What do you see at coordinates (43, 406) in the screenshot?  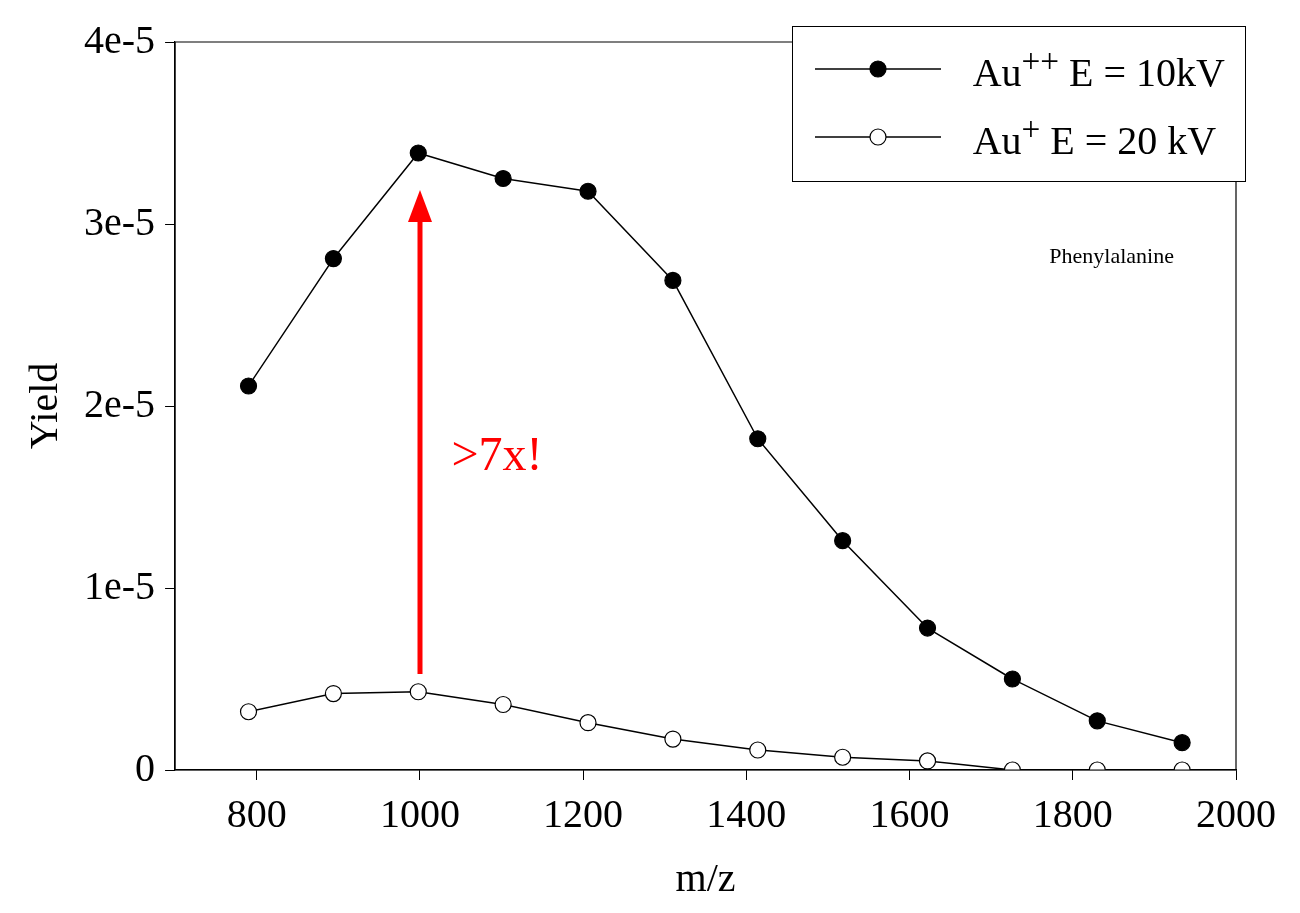 I see `y-axis-title: Yield` at bounding box center [43, 406].